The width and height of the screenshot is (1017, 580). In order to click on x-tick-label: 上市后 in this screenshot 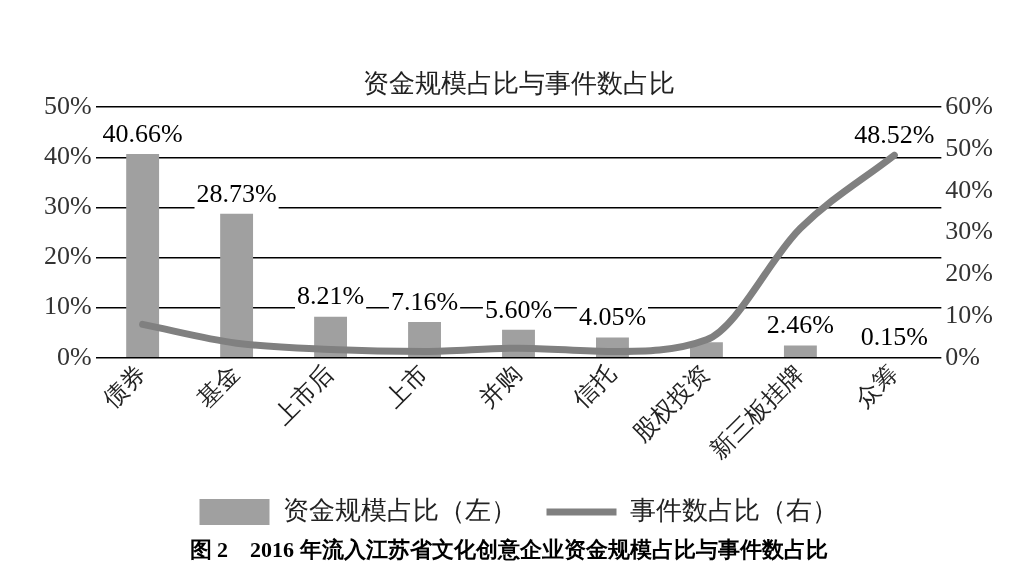, I will do `click(304, 395)`.